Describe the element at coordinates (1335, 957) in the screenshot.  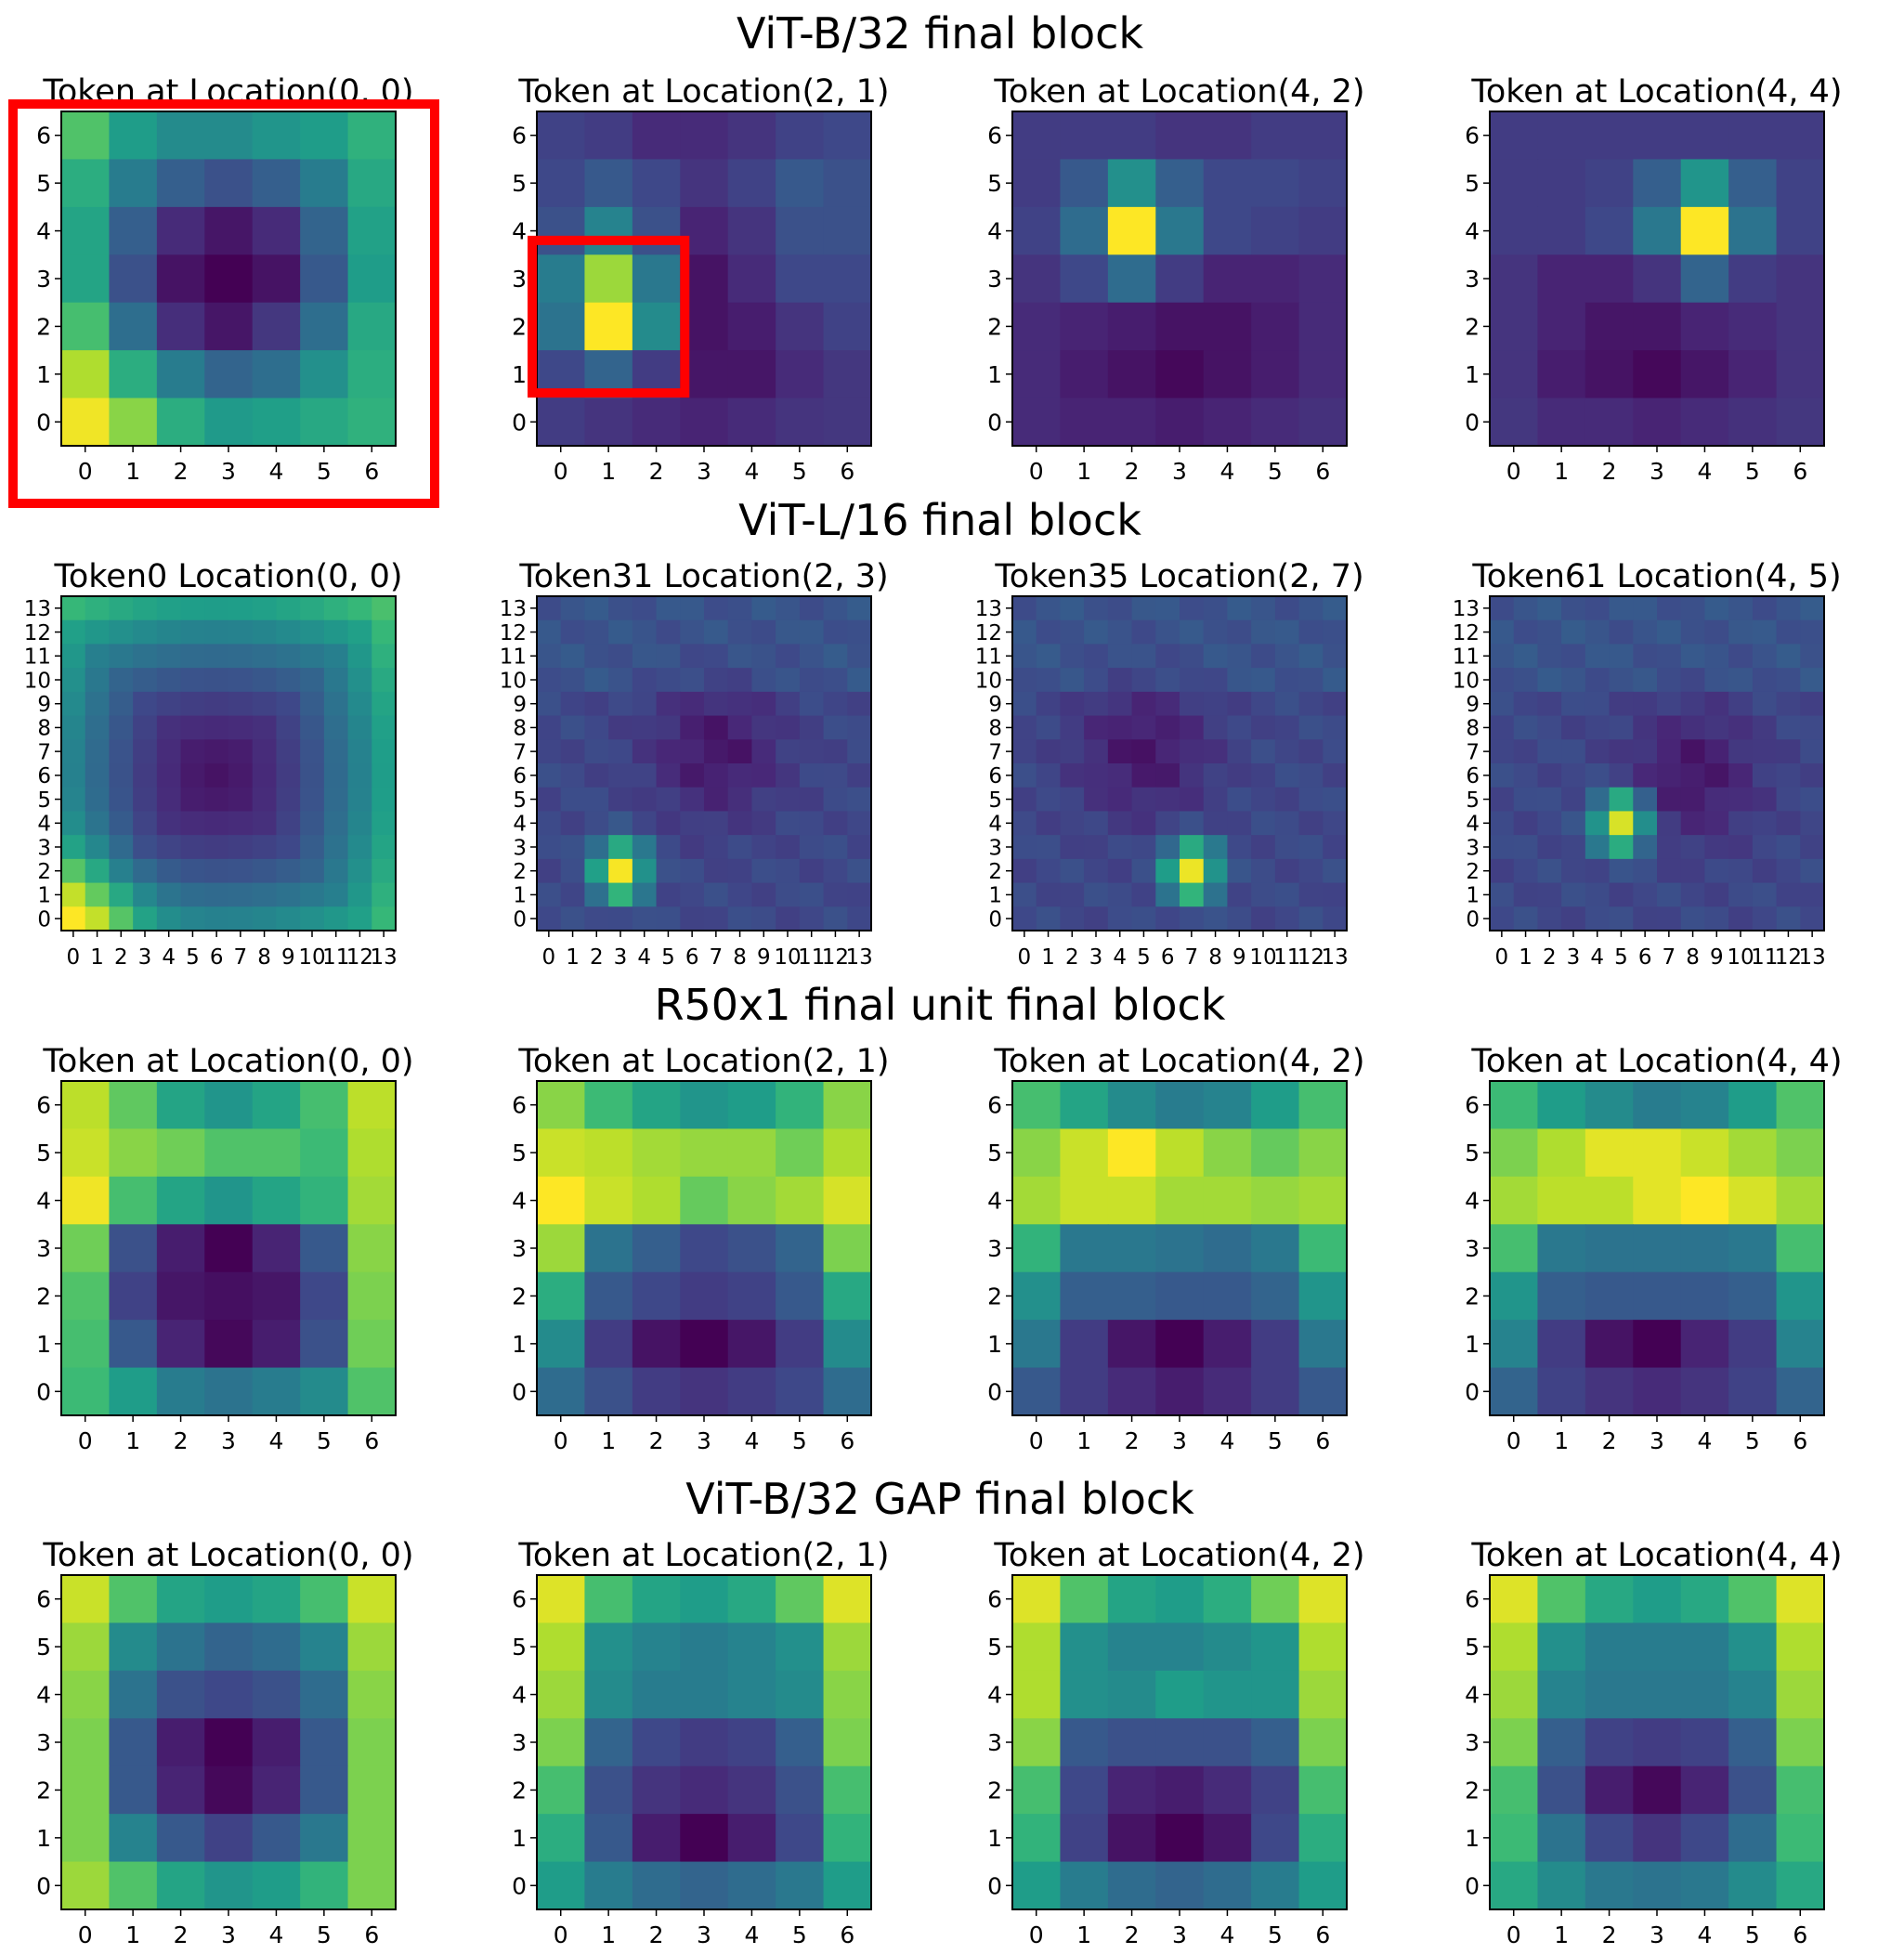
I see `x-tick-label: 13` at that location.